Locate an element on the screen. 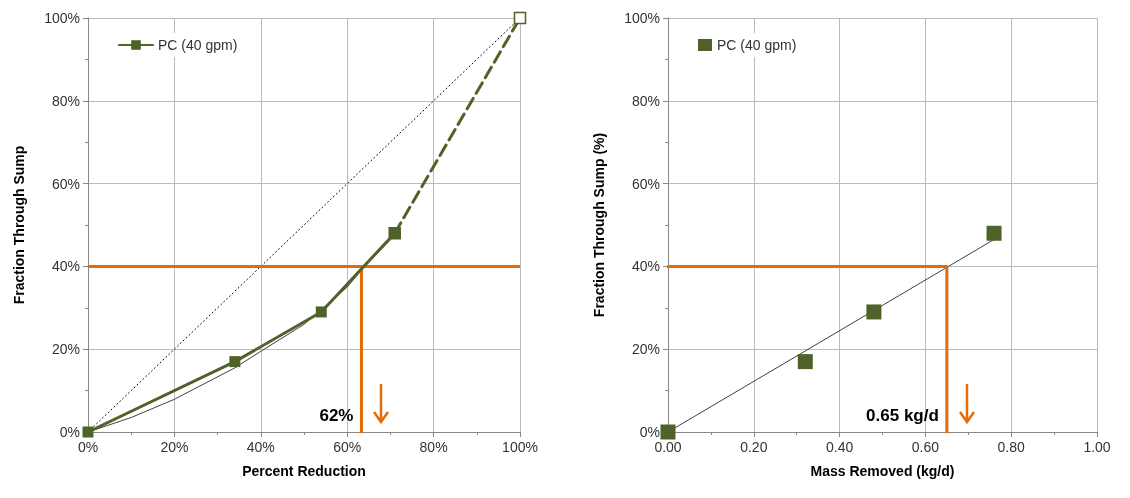  x-tick-label: 0.40 is located at coordinates (839, 447).